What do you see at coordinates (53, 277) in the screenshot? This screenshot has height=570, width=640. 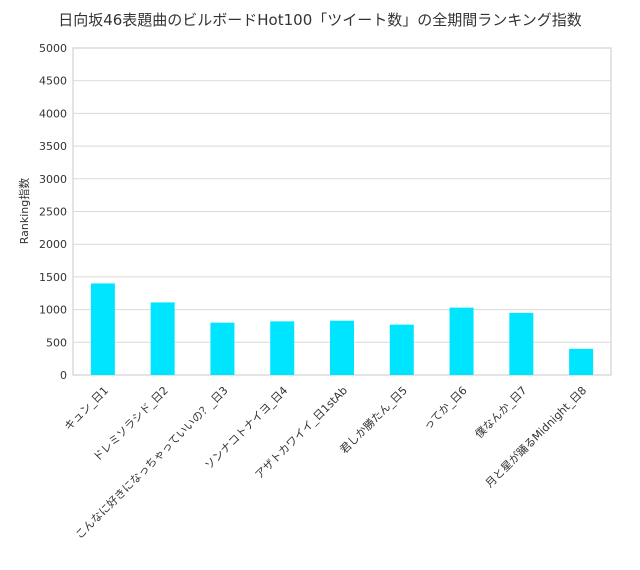 I see `y-tick-label: 1500` at bounding box center [53, 277].